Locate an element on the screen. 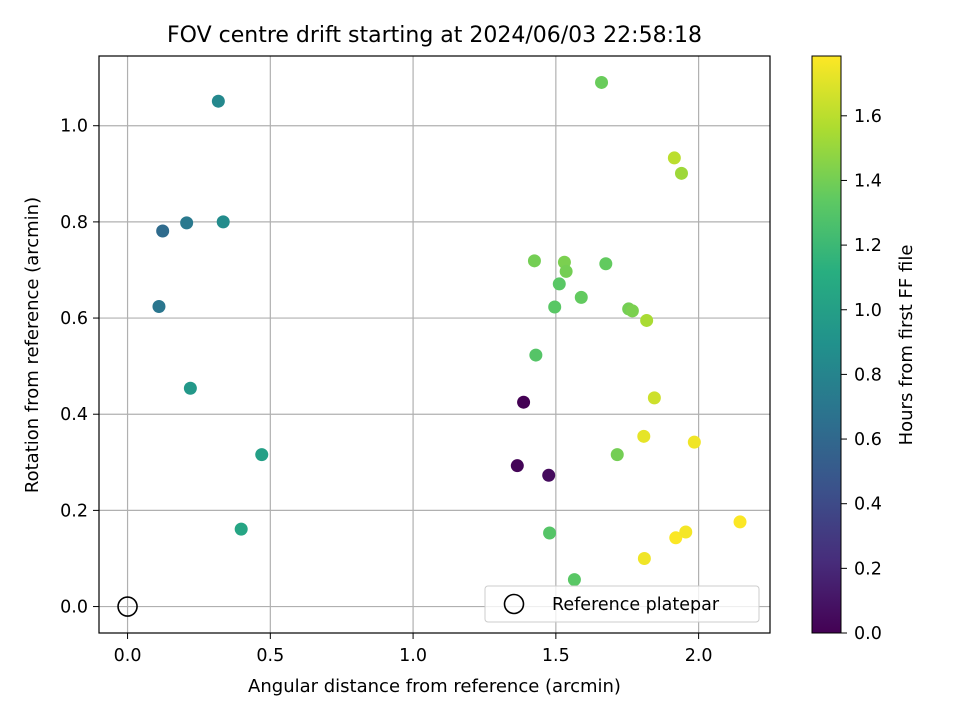 This screenshot has width=960, height=724. reference-marker-group is located at coordinates (127, 606).